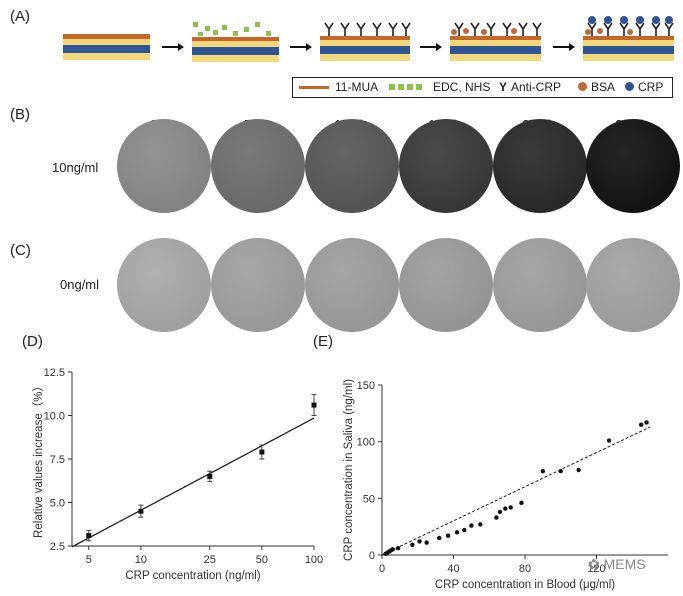  I want to click on x-tick-label: 25, so click(210, 560).